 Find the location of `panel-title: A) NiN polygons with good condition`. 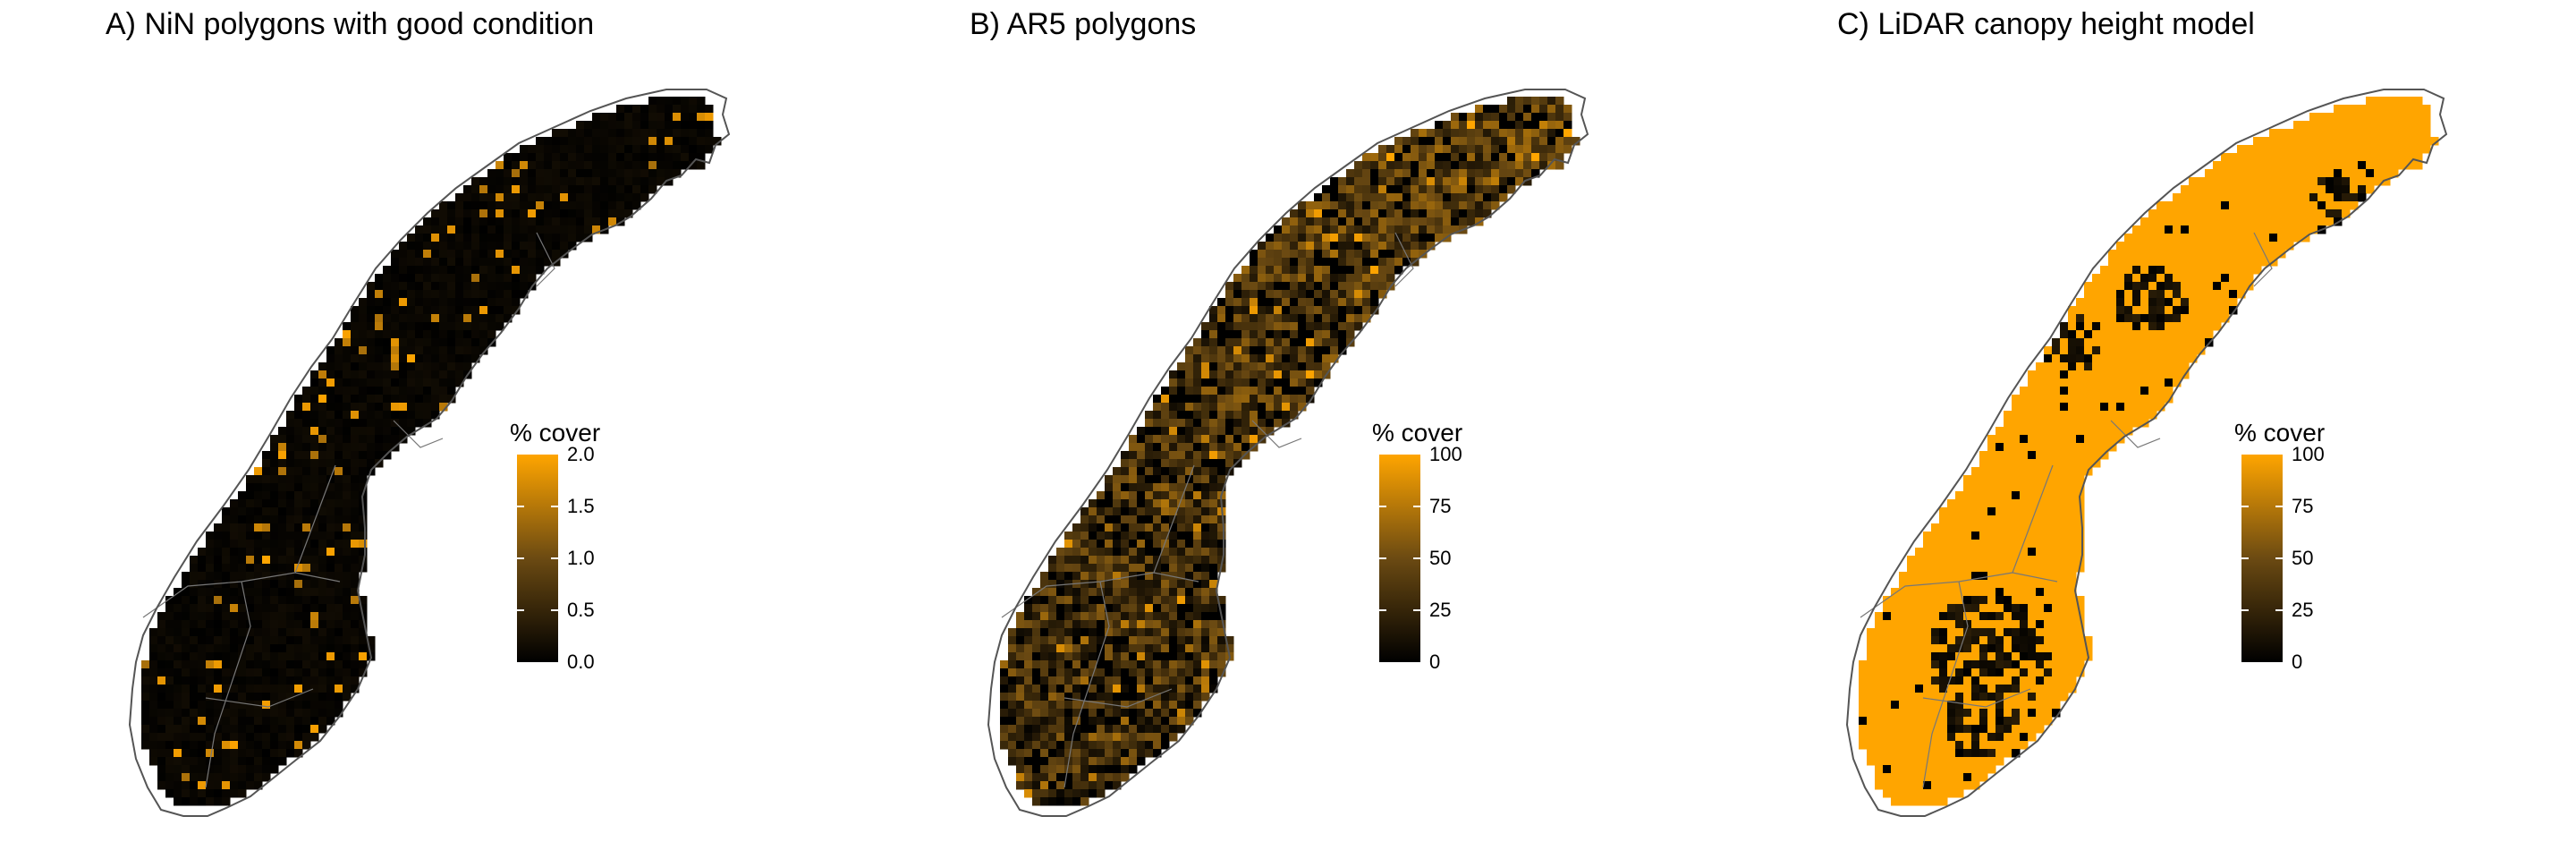

panel-title: A) NiN polygons with good condition is located at coordinates (350, 24).